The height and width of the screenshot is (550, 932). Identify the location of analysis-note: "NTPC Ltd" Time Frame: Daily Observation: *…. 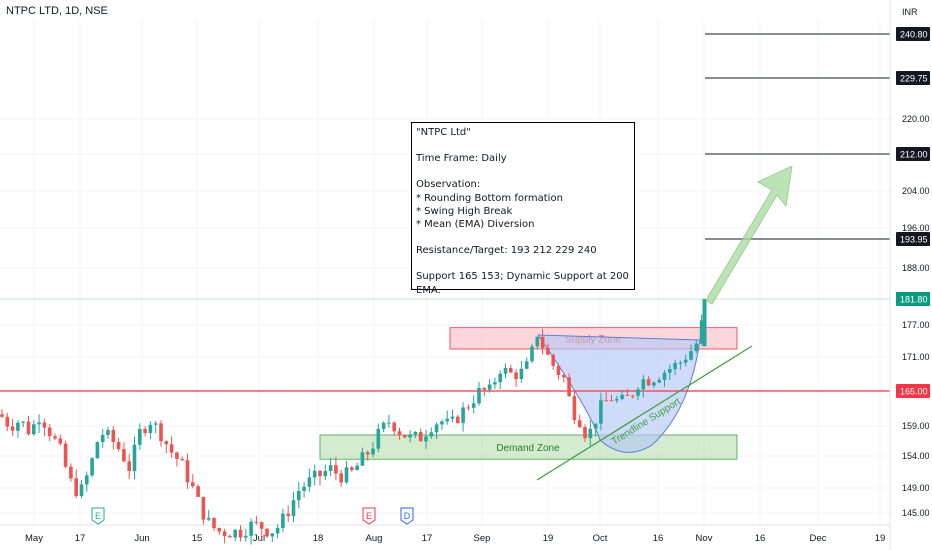
(523, 209).